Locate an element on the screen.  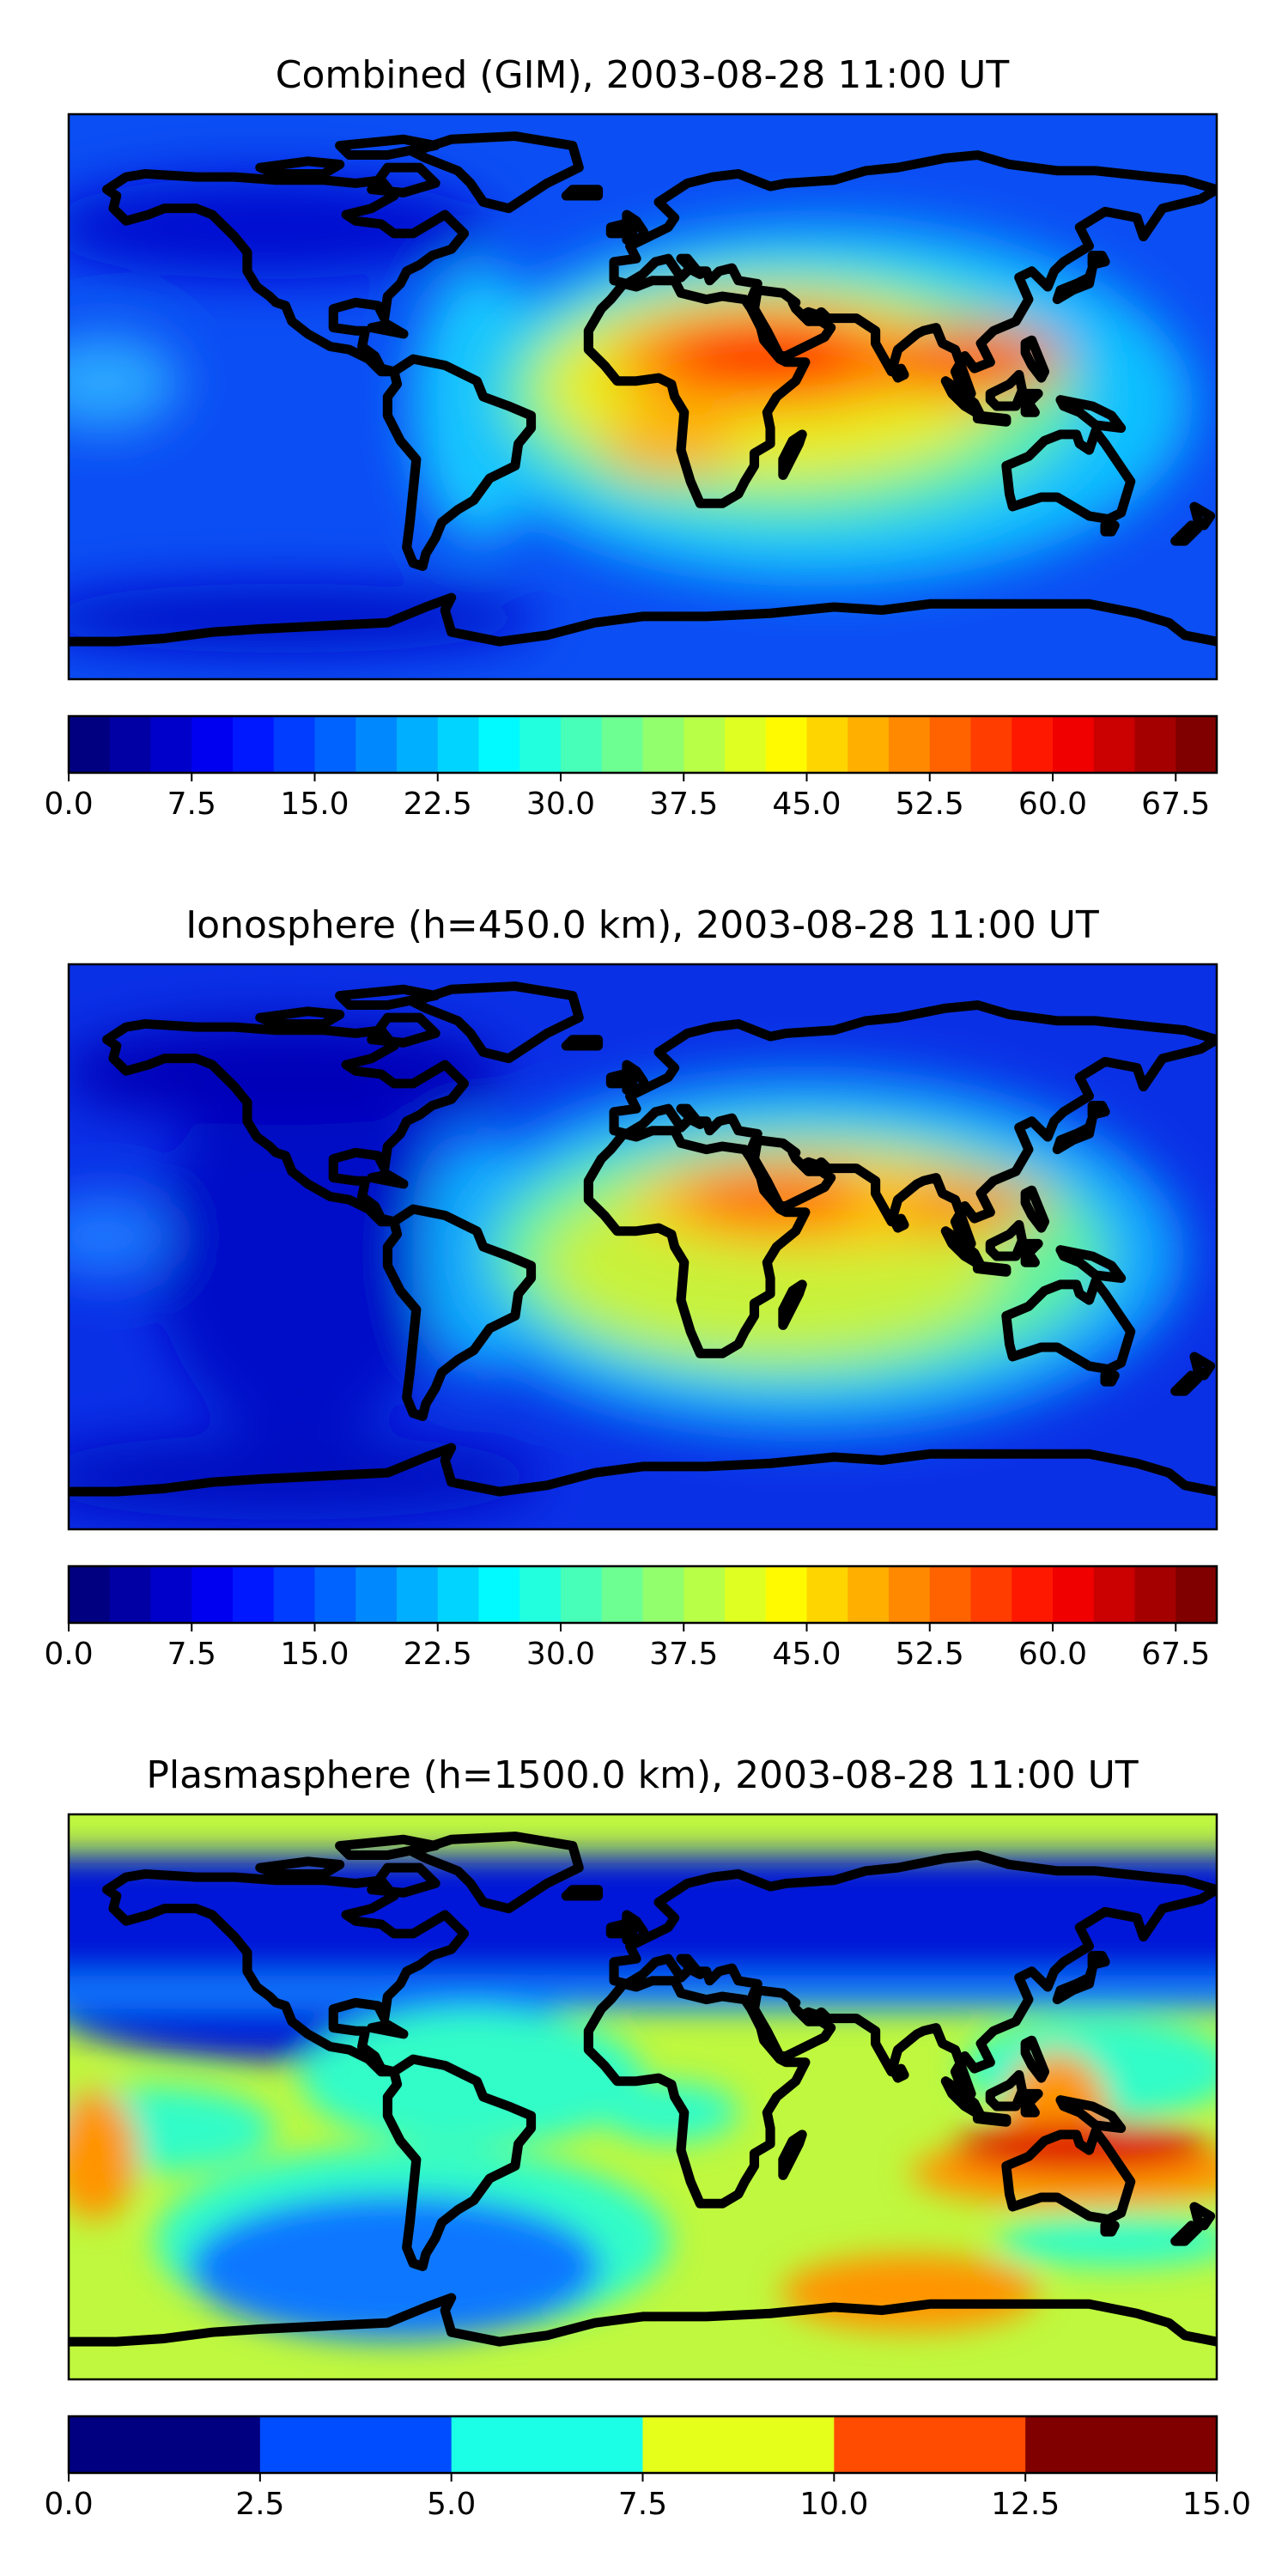
colorbar-2: 0.0 7.5 15.0 22.5 30.0 37.5 45.0 52.5 60.0 67.5 is located at coordinates (631, 1618).